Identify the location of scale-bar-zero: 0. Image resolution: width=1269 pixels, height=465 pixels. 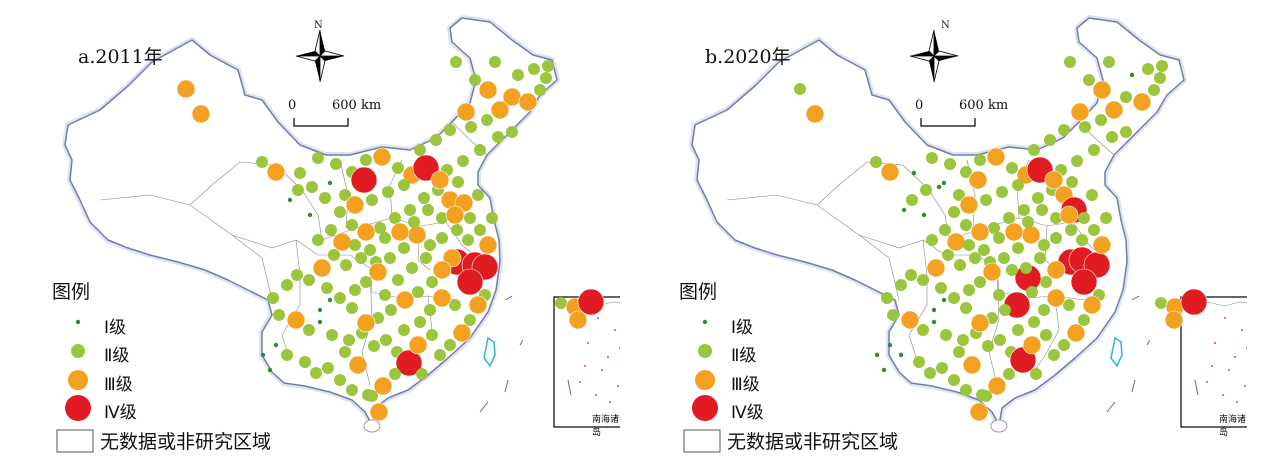
(292, 105).